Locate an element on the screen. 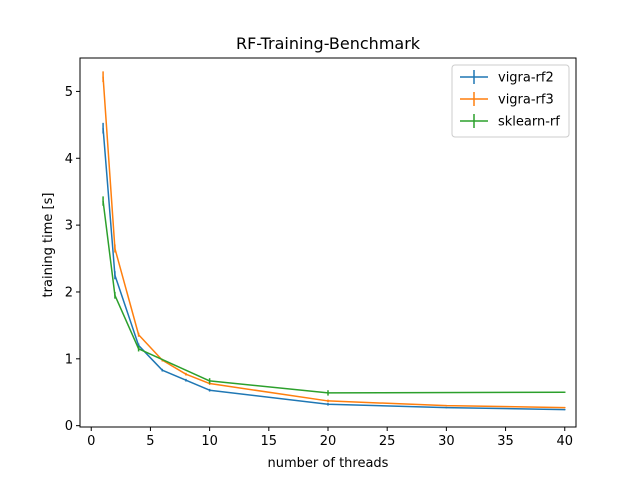 The height and width of the screenshot is (480, 640). y-tick-label: 3 is located at coordinates (69, 226).